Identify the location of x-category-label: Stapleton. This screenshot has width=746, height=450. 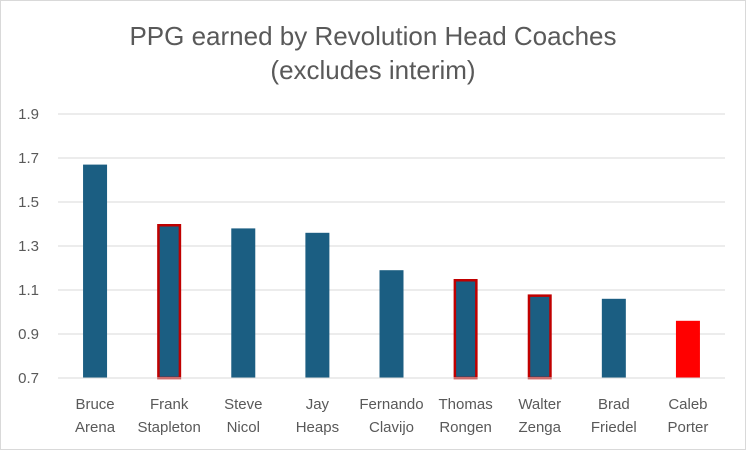
(168, 427).